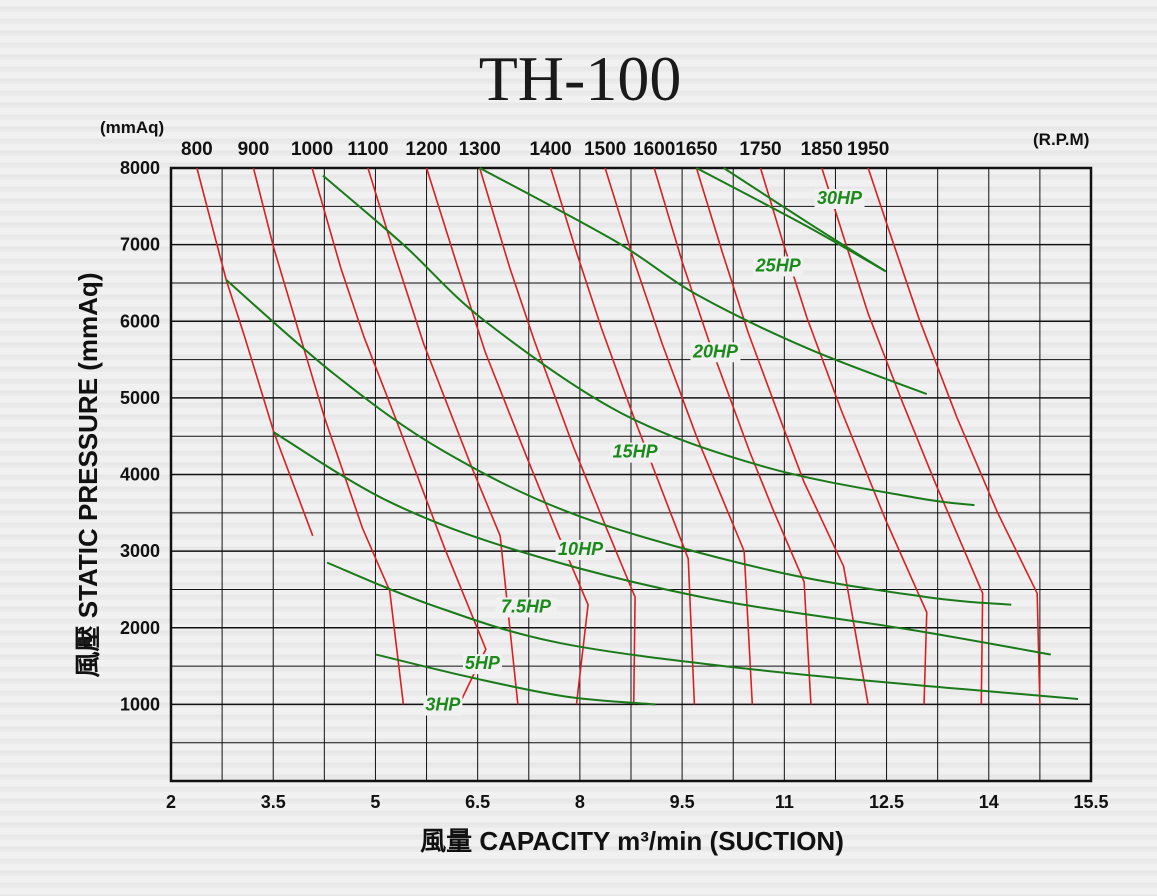 Image resolution: width=1157 pixels, height=896 pixels. Describe the element at coordinates (375, 802) in the screenshot. I see `x-tick-label: 5` at that location.